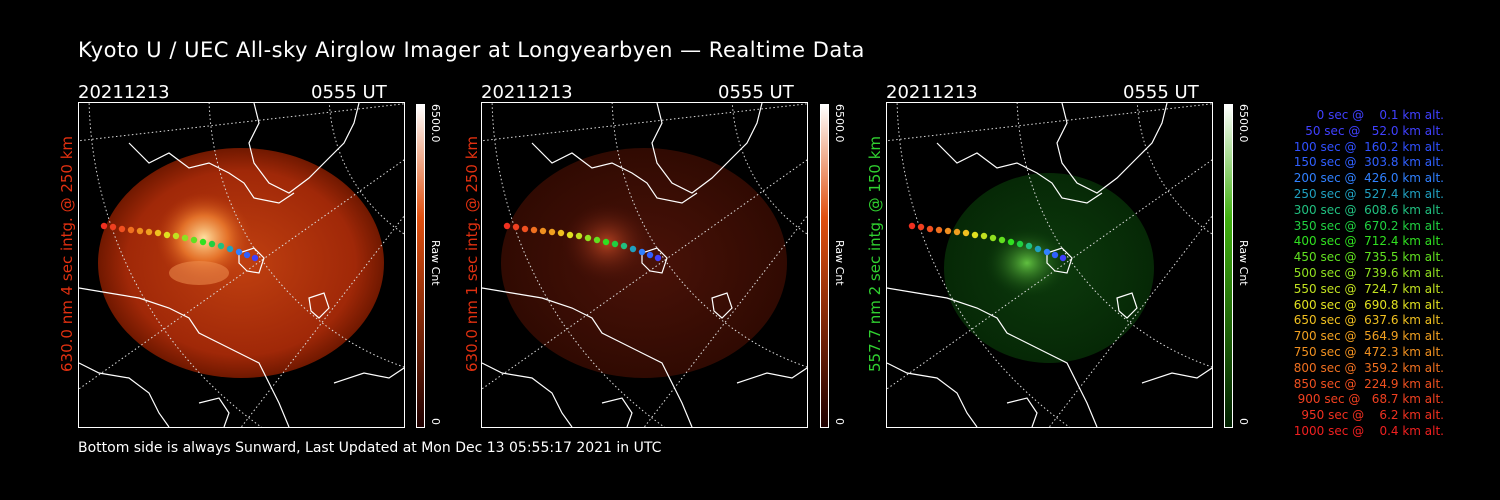  I want to click on panel-3-cbar-max: 6500.0, so click(1243, 123).